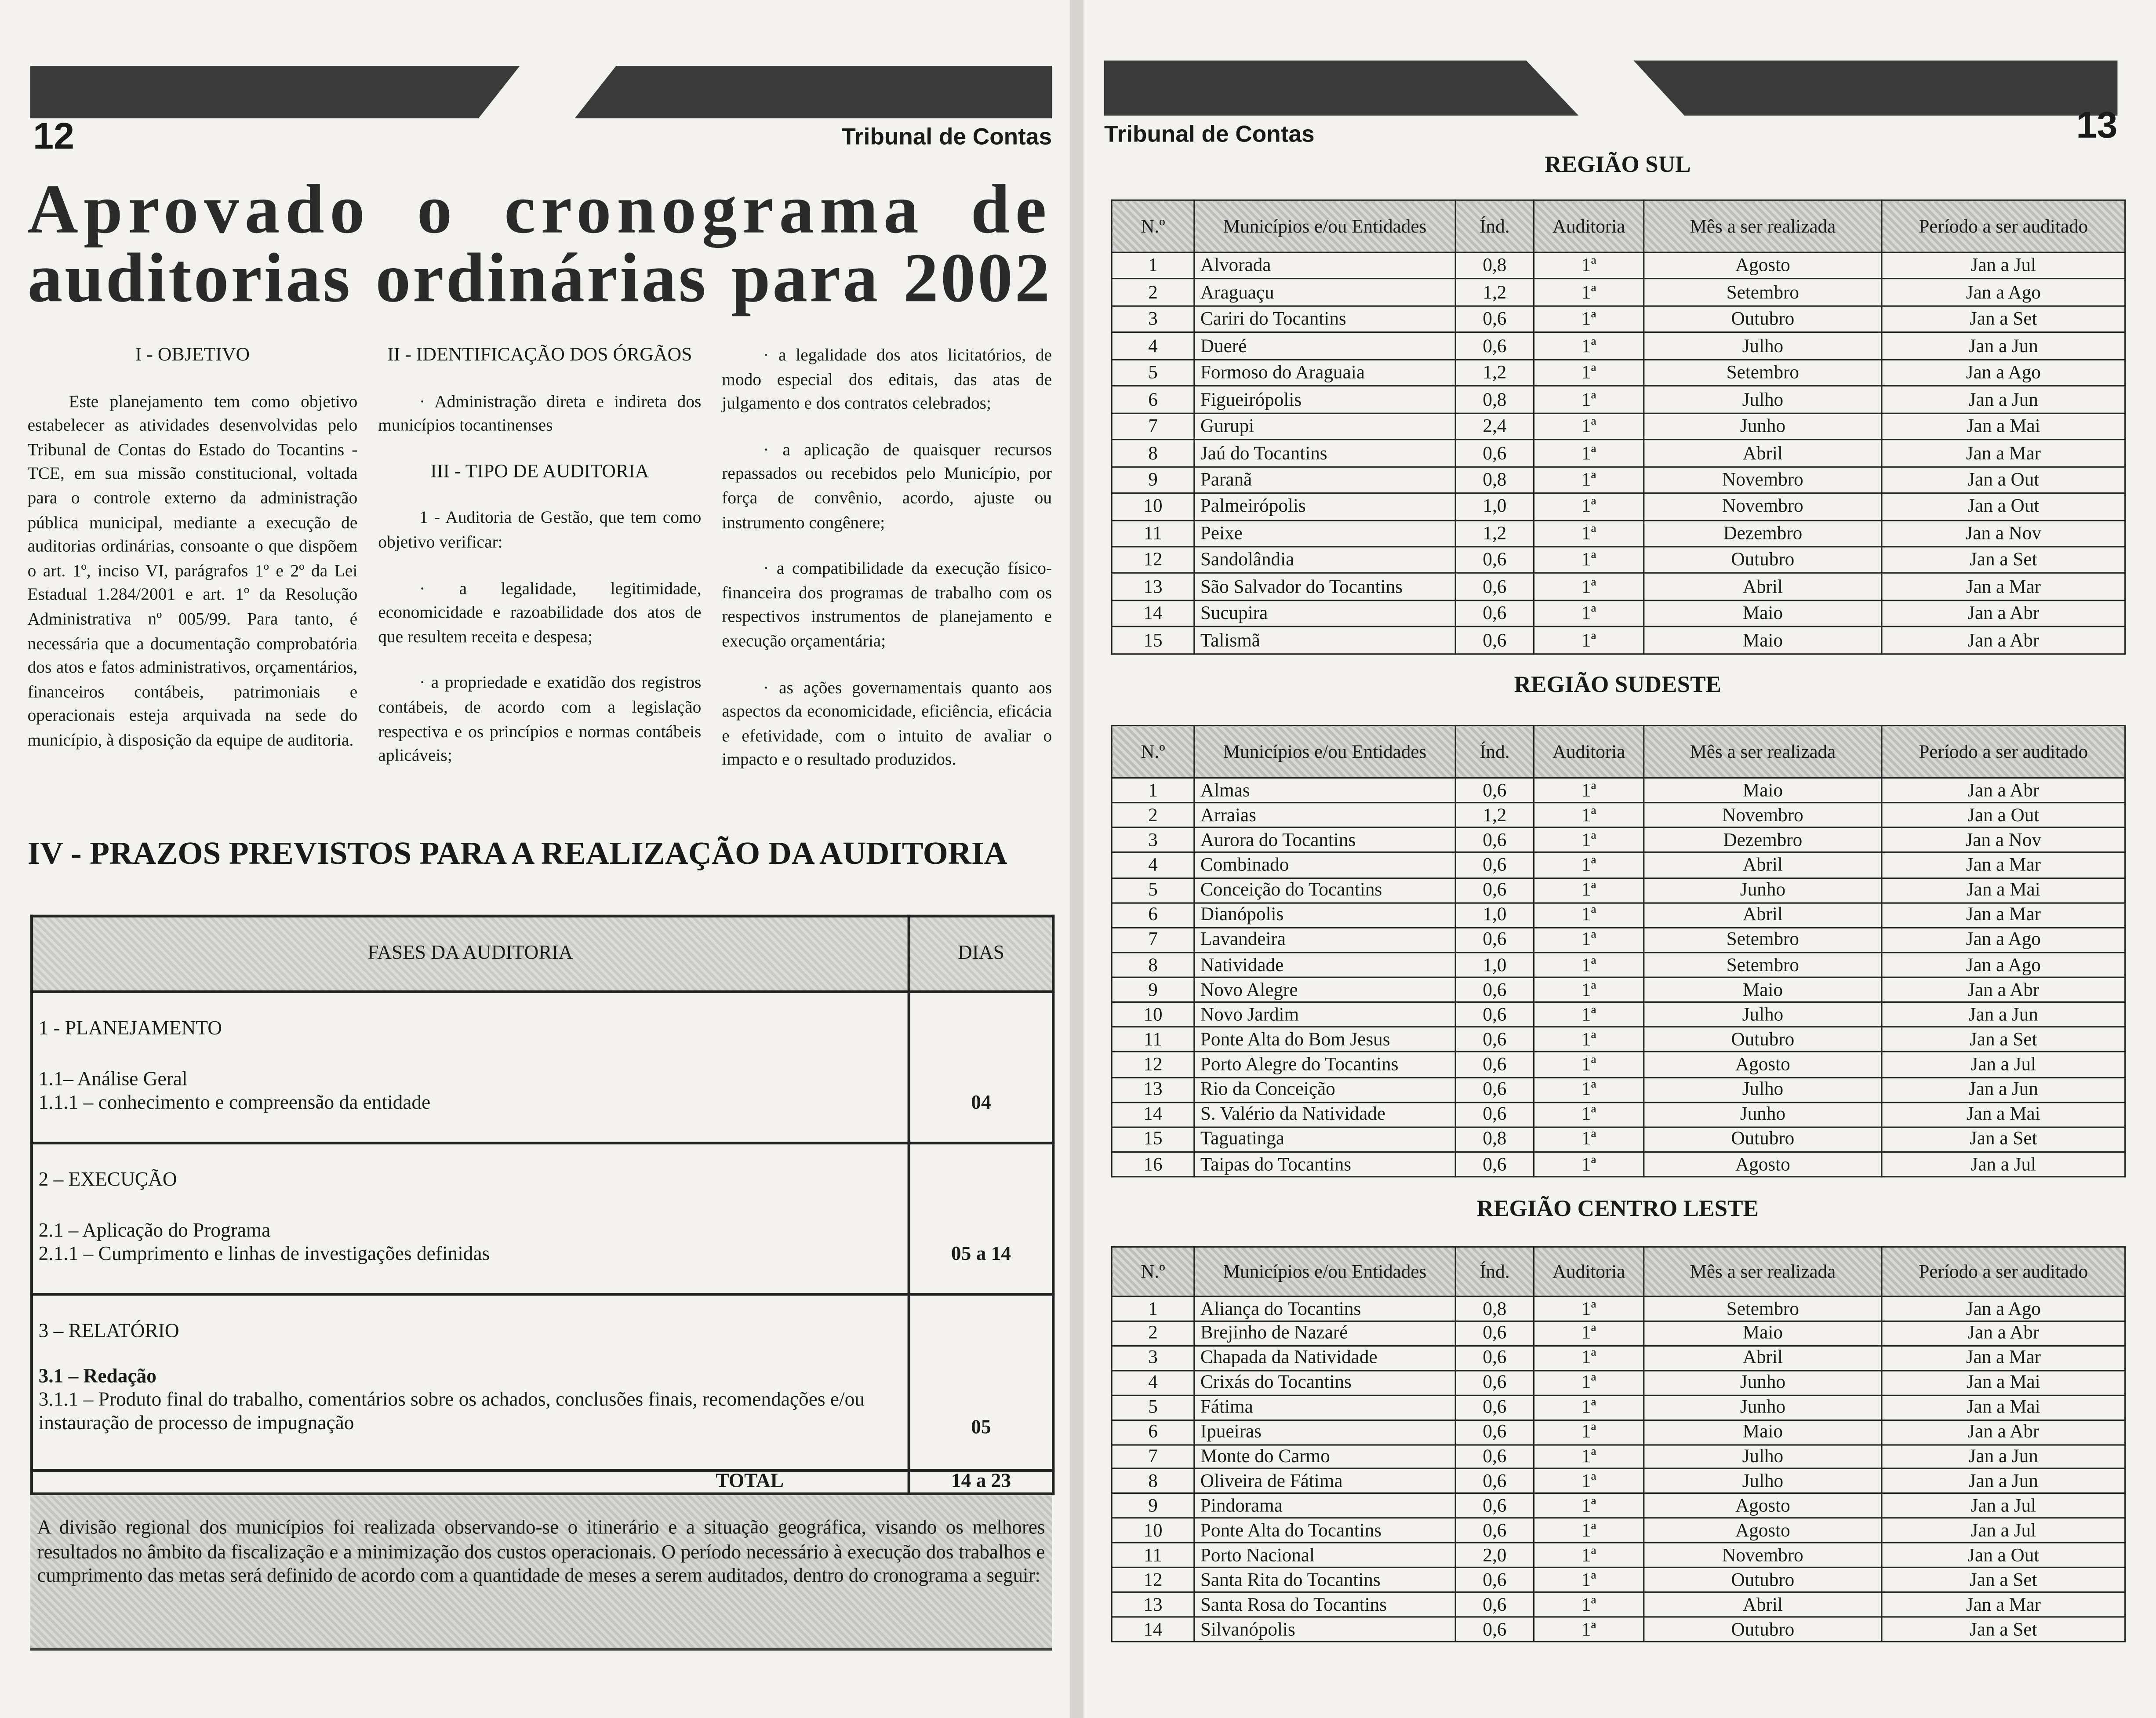 This screenshot has width=2156, height=1718. I want to click on table-row: 7 Gurupi 2,4 1ª Junho Jan a Mai, so click(1619, 426).